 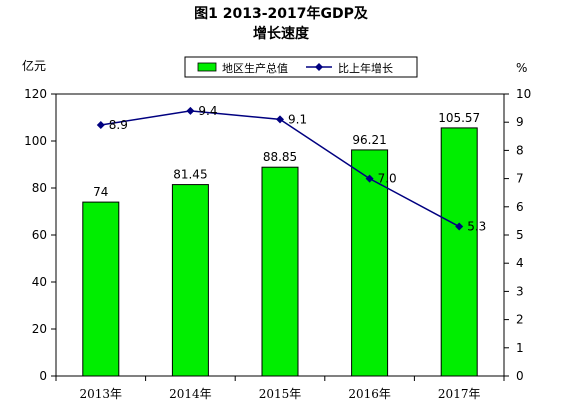 What do you see at coordinates (207, 111) in the screenshot?
I see `growth-data-label: 9.4` at bounding box center [207, 111].